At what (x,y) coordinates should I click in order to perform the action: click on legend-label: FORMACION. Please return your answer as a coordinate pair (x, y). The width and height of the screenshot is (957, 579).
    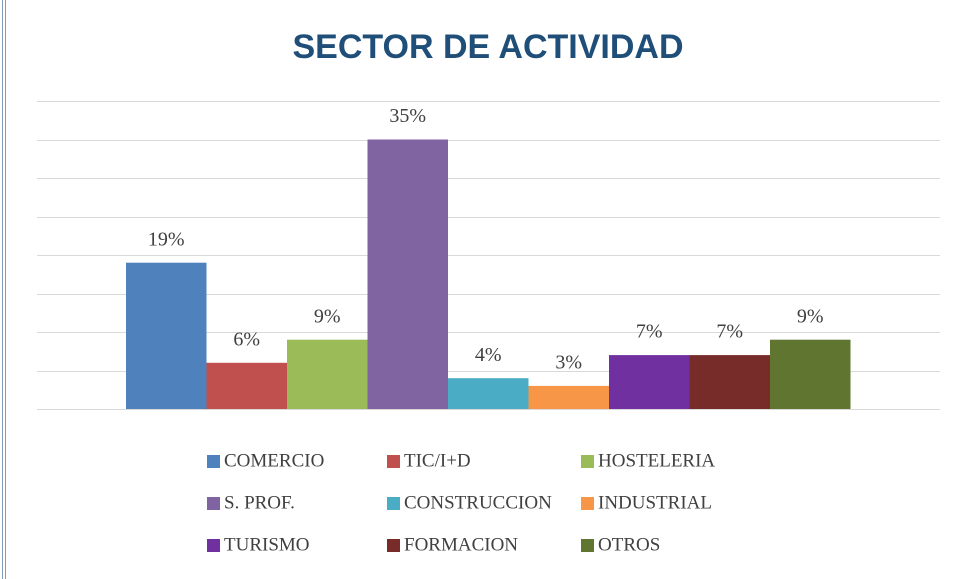
    Looking at the image, I should click on (461, 544).